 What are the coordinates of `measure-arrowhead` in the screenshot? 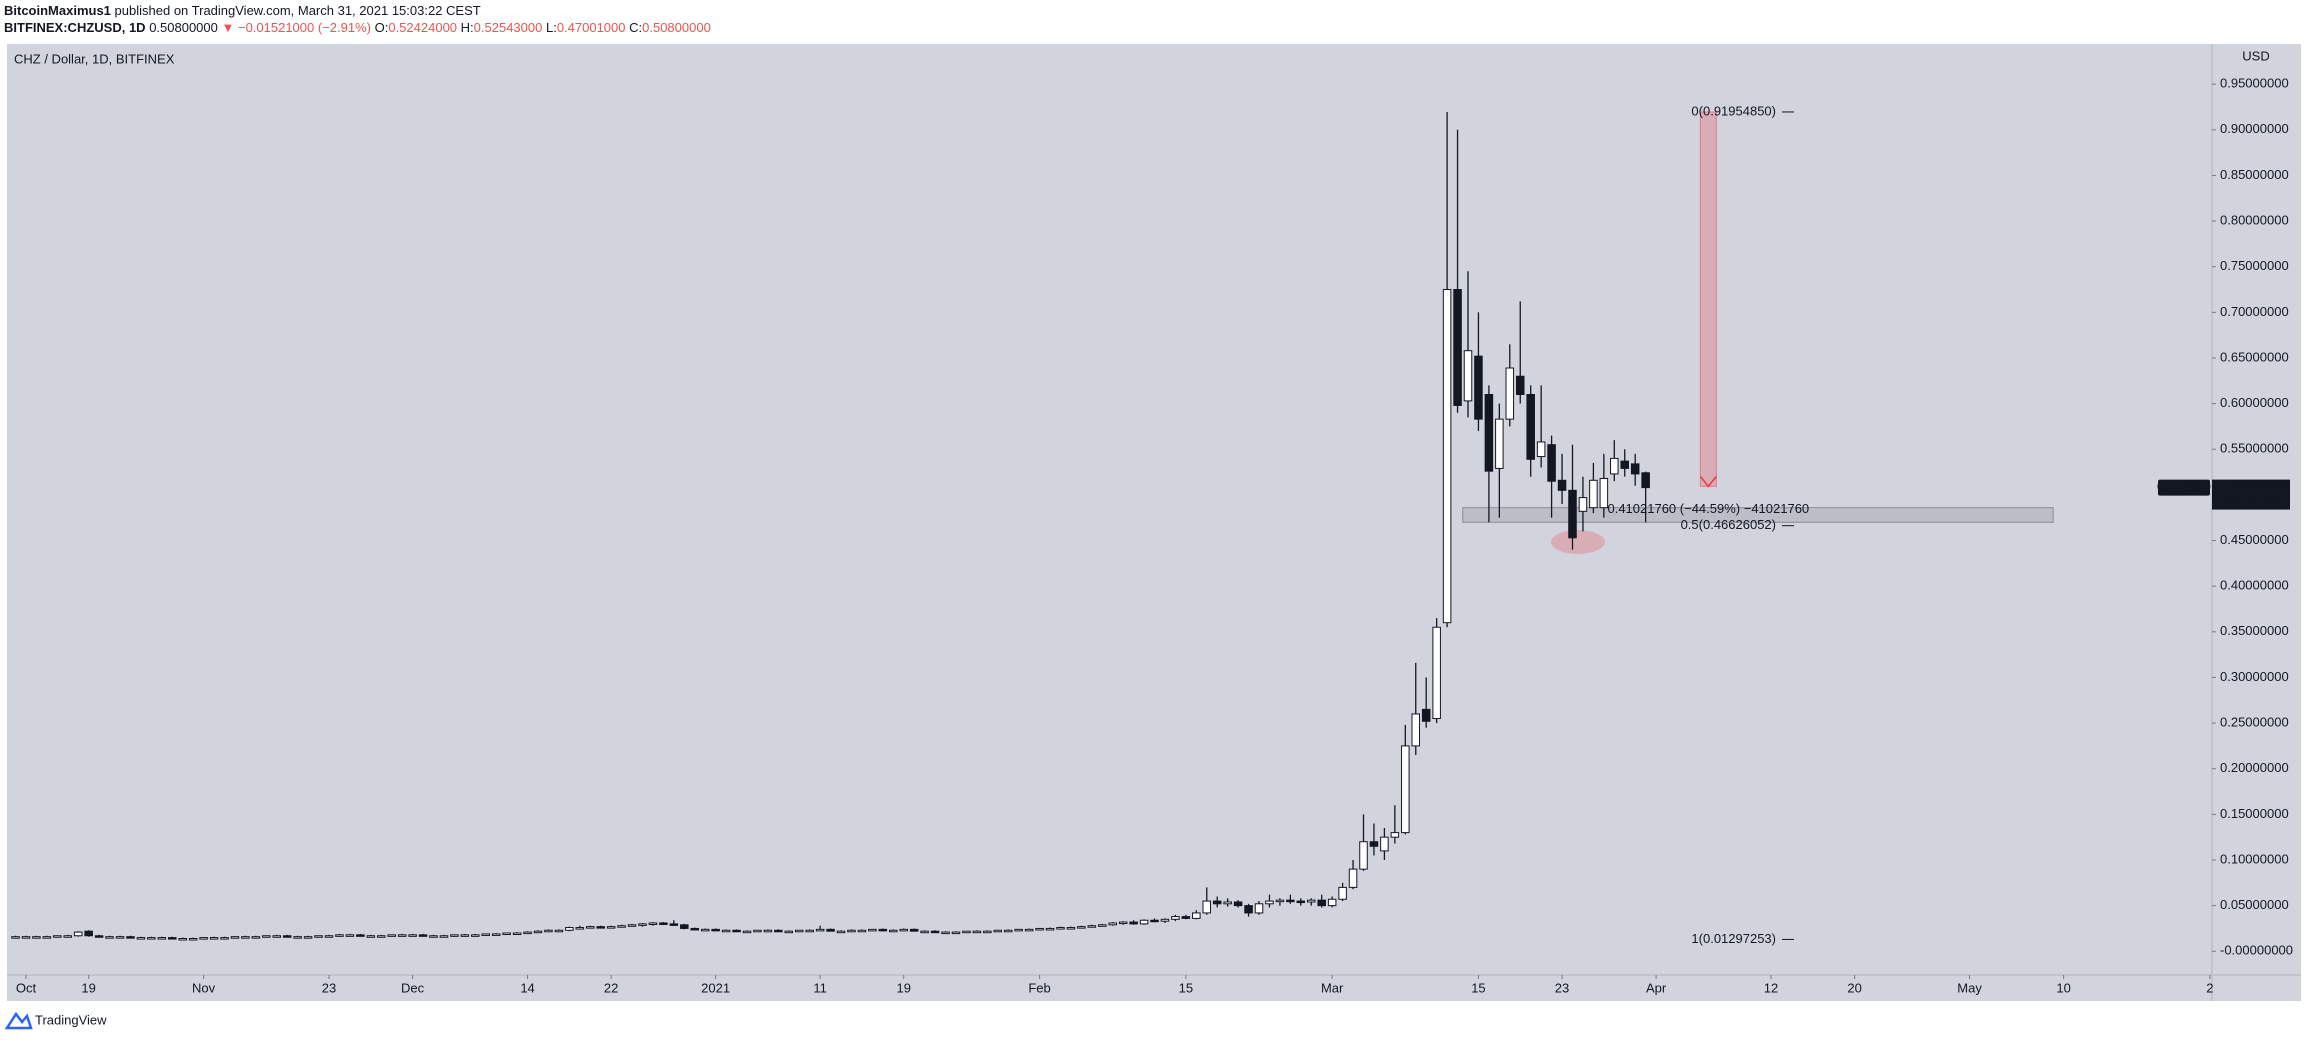 It's located at (1708, 481).